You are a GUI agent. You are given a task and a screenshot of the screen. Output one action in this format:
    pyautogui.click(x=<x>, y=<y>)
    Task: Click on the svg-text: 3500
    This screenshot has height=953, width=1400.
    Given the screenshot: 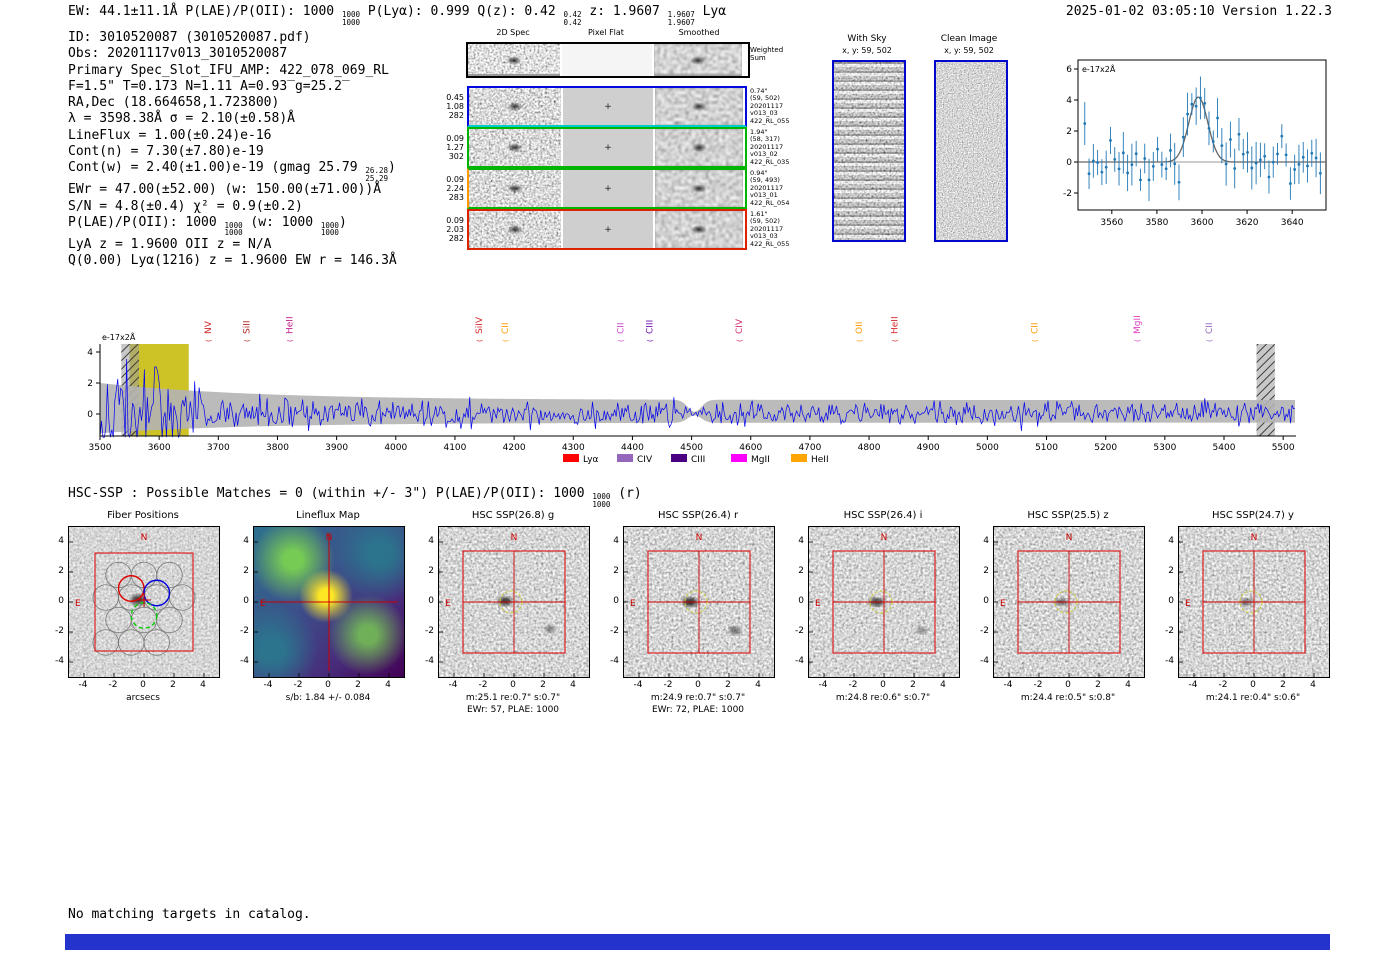 What is the action you would take?
    pyautogui.click(x=100, y=448)
    